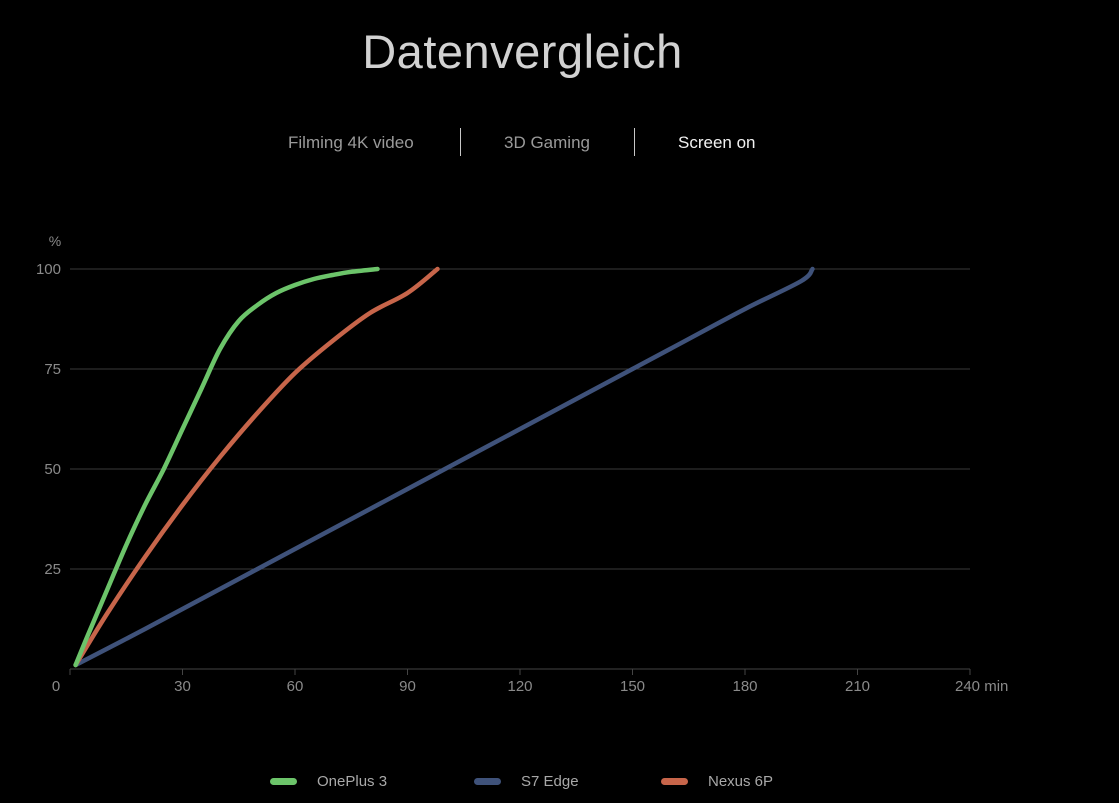 The width and height of the screenshot is (1119, 803). Describe the element at coordinates (522, 51) in the screenshot. I see `chart-title: Datenvergleich` at that location.